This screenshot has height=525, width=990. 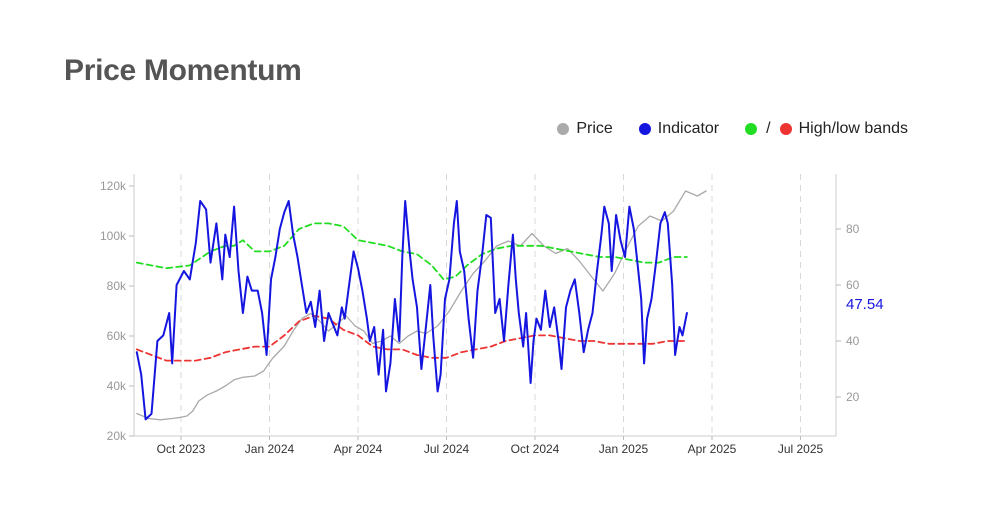 What do you see at coordinates (853, 341) in the screenshot?
I see `y-right-tick-label: 40` at bounding box center [853, 341].